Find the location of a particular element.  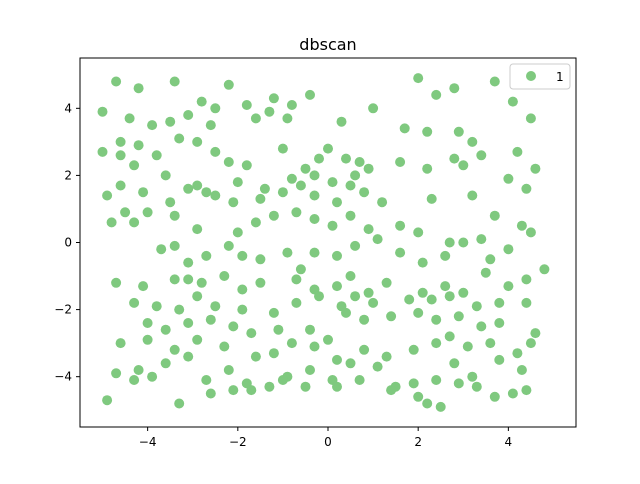

x-axis: −4 −2 0 2 4 is located at coordinates (325, 438).